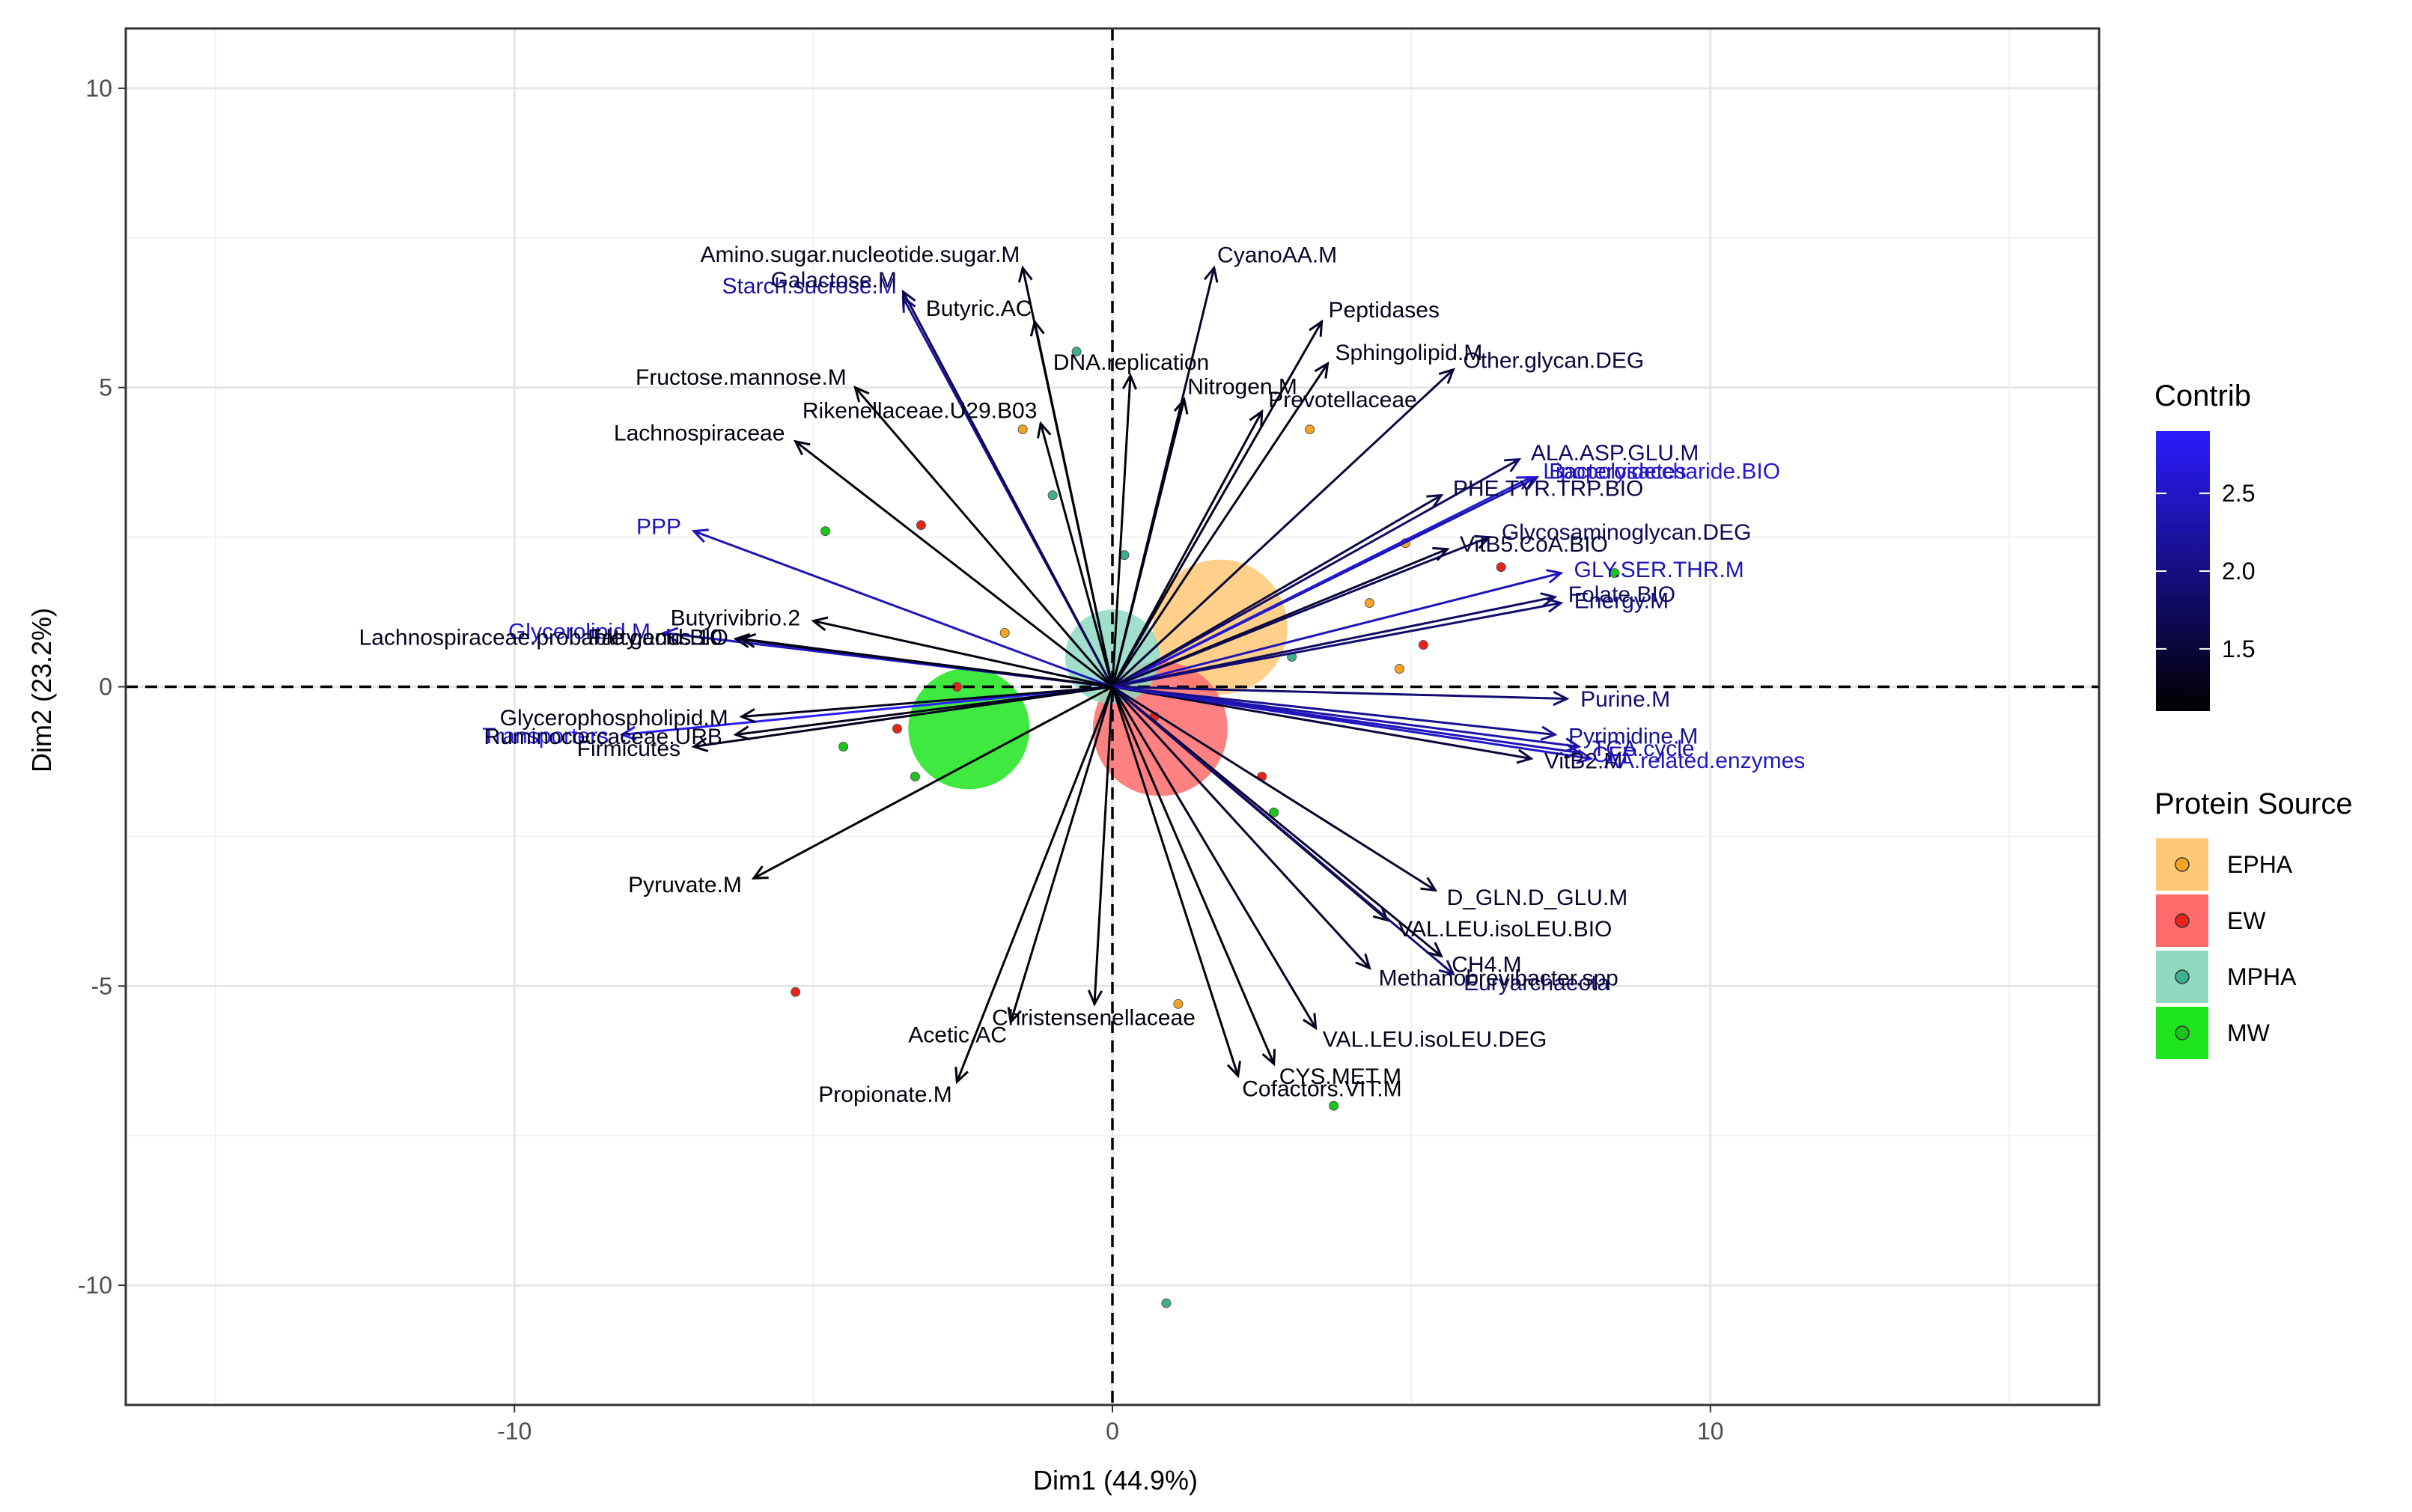  What do you see at coordinates (1659, 570) in the screenshot?
I see `variable-label: GLY.SER.THR.M` at bounding box center [1659, 570].